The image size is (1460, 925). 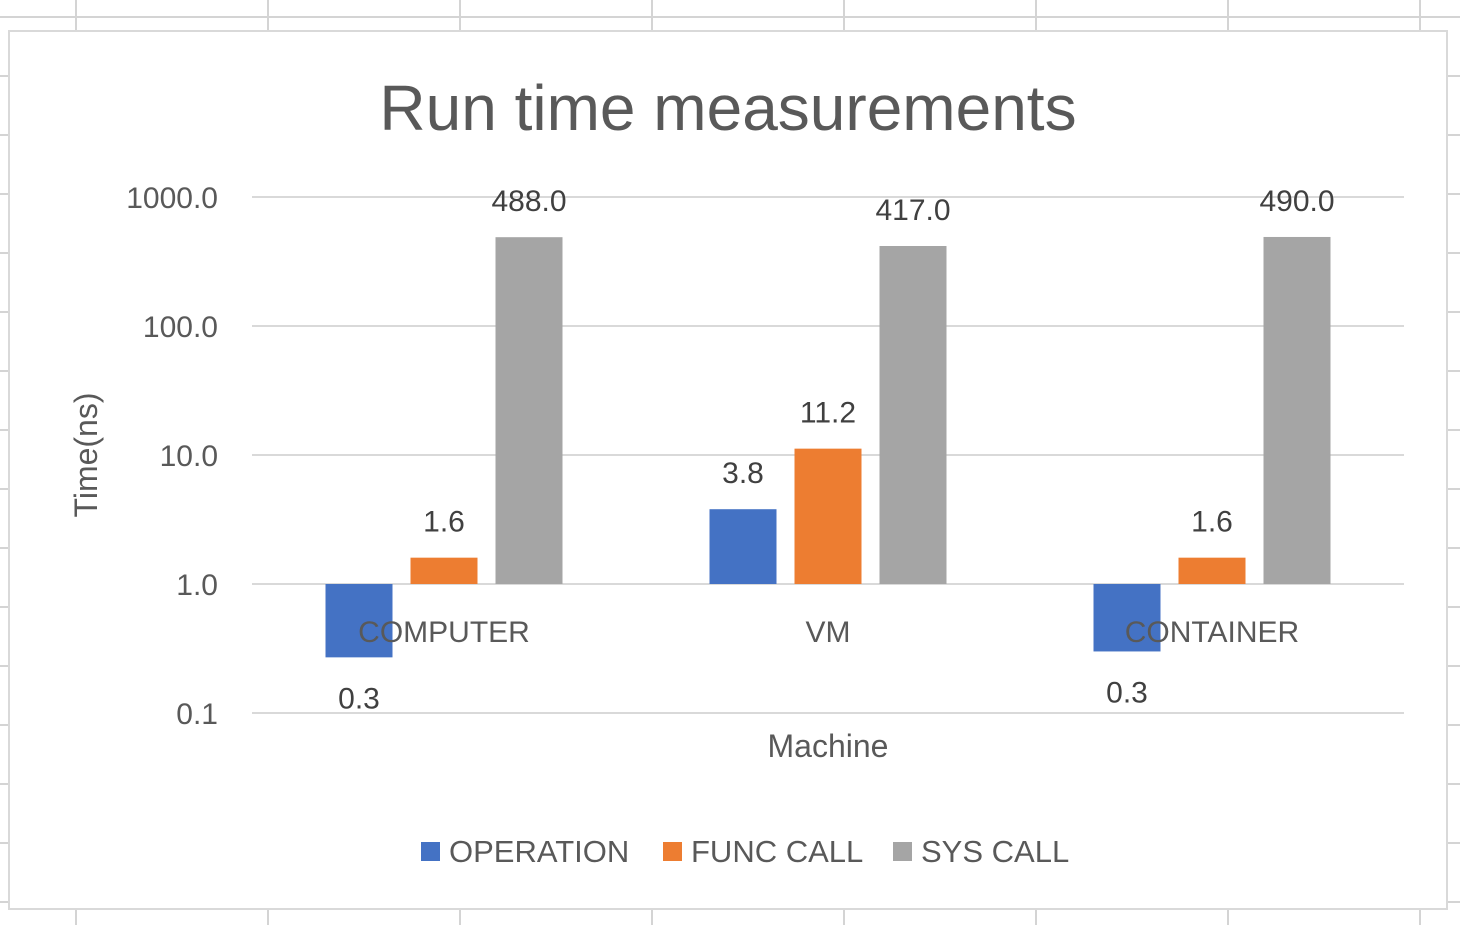 What do you see at coordinates (189, 456) in the screenshot?
I see `y-tick-label: 10.0` at bounding box center [189, 456].